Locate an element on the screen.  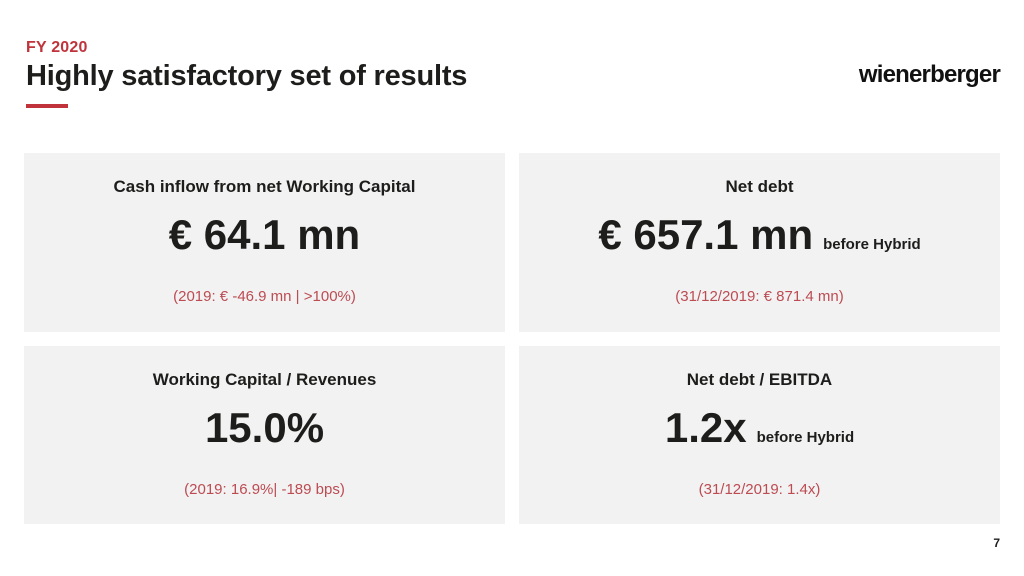
company-logo: wienerberger is located at coordinates (929, 74).